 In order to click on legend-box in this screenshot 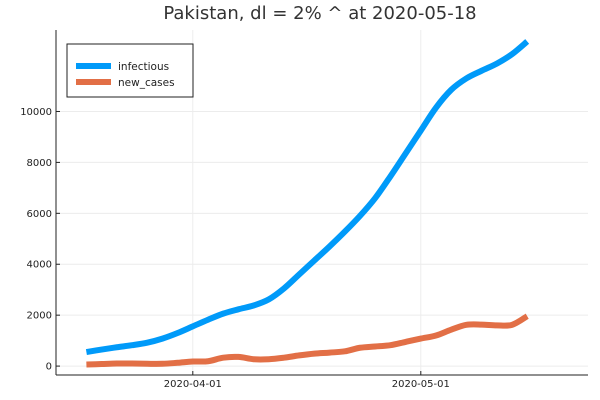, I will do `click(130, 70)`.